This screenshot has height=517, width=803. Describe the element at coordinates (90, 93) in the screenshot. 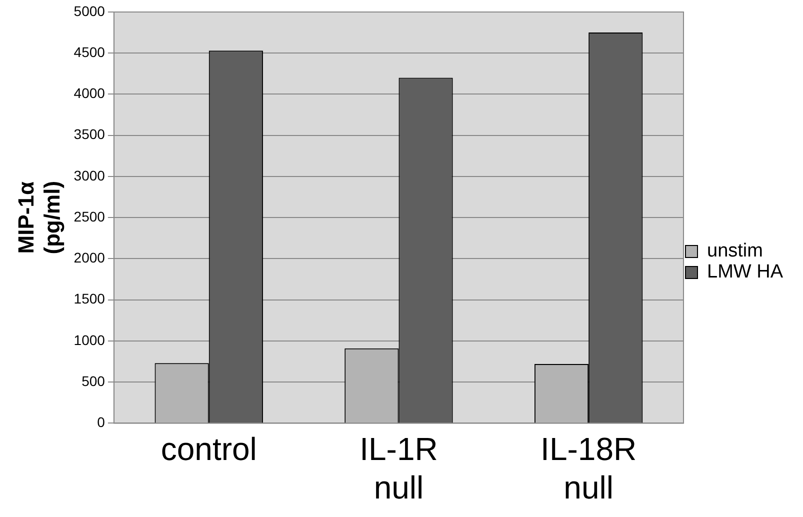

I see `y-tick-label: 4000` at that location.